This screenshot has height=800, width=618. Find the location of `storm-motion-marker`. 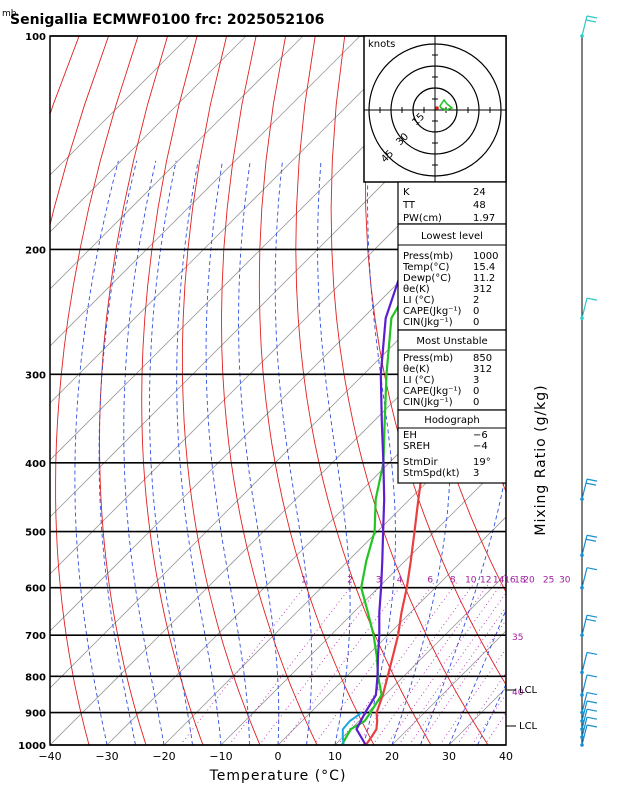

storm-motion-marker is located at coordinates (437, 108).